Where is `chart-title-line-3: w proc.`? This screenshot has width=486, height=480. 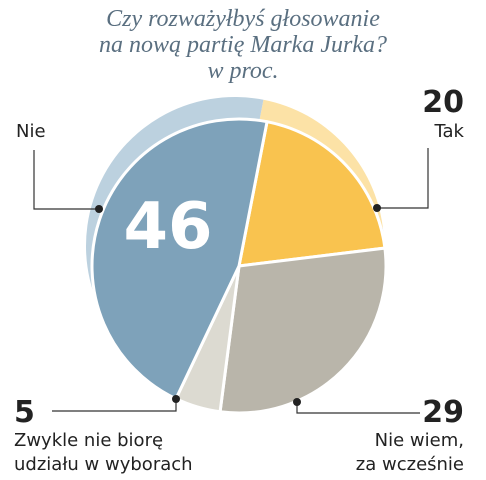 chart-title-line-3: w proc. is located at coordinates (243, 71).